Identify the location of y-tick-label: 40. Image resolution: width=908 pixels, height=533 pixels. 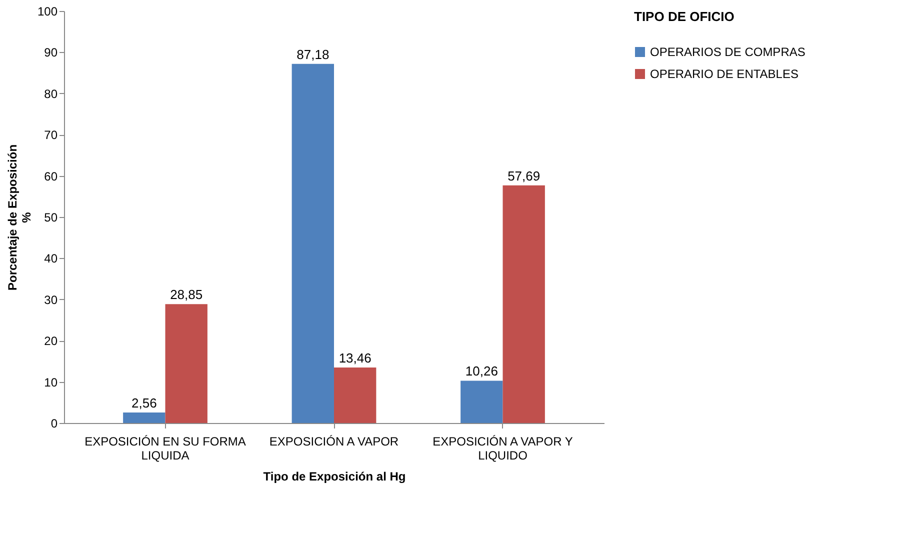
(51, 259).